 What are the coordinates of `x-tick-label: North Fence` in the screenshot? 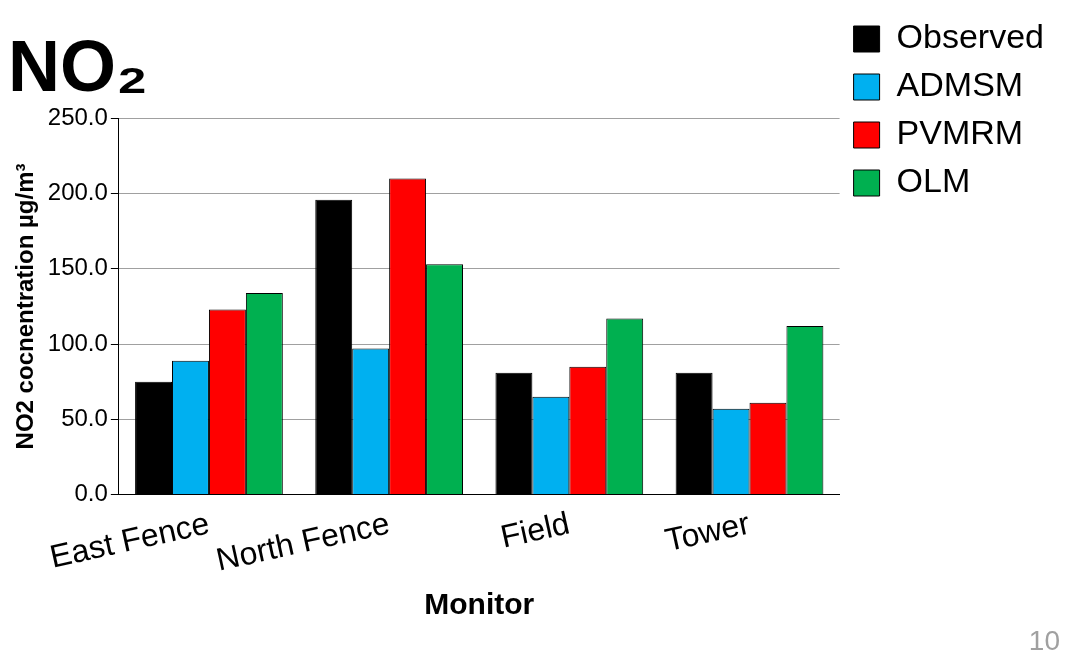 It's located at (302, 541).